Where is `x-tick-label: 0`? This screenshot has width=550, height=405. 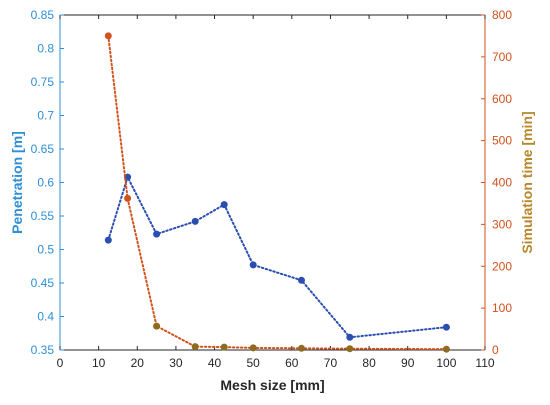 x-tick-label: 0 is located at coordinates (60, 363).